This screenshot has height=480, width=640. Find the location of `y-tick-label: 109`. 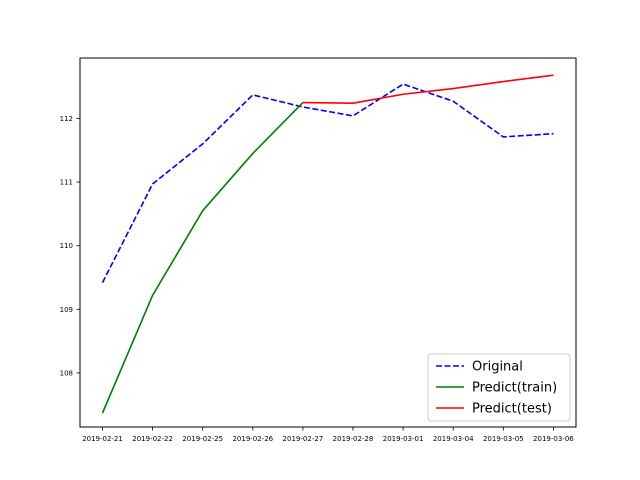

y-tick-label: 109 is located at coordinates (66, 310).